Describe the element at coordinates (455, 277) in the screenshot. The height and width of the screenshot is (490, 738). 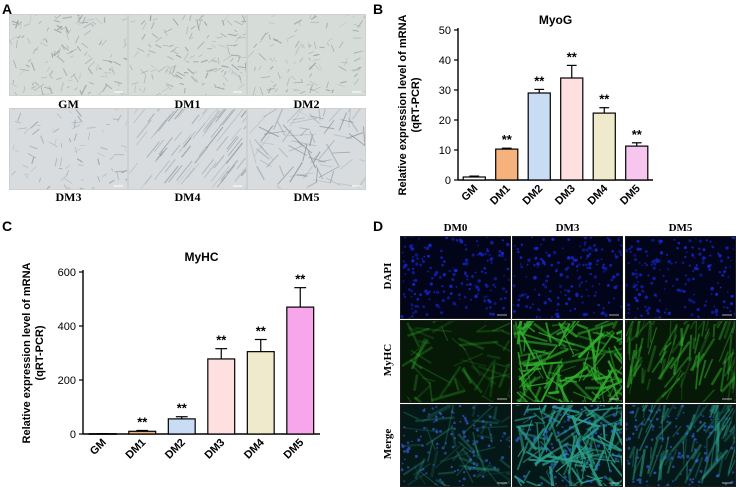
I see `fluorescence-dapi-dm0` at that location.